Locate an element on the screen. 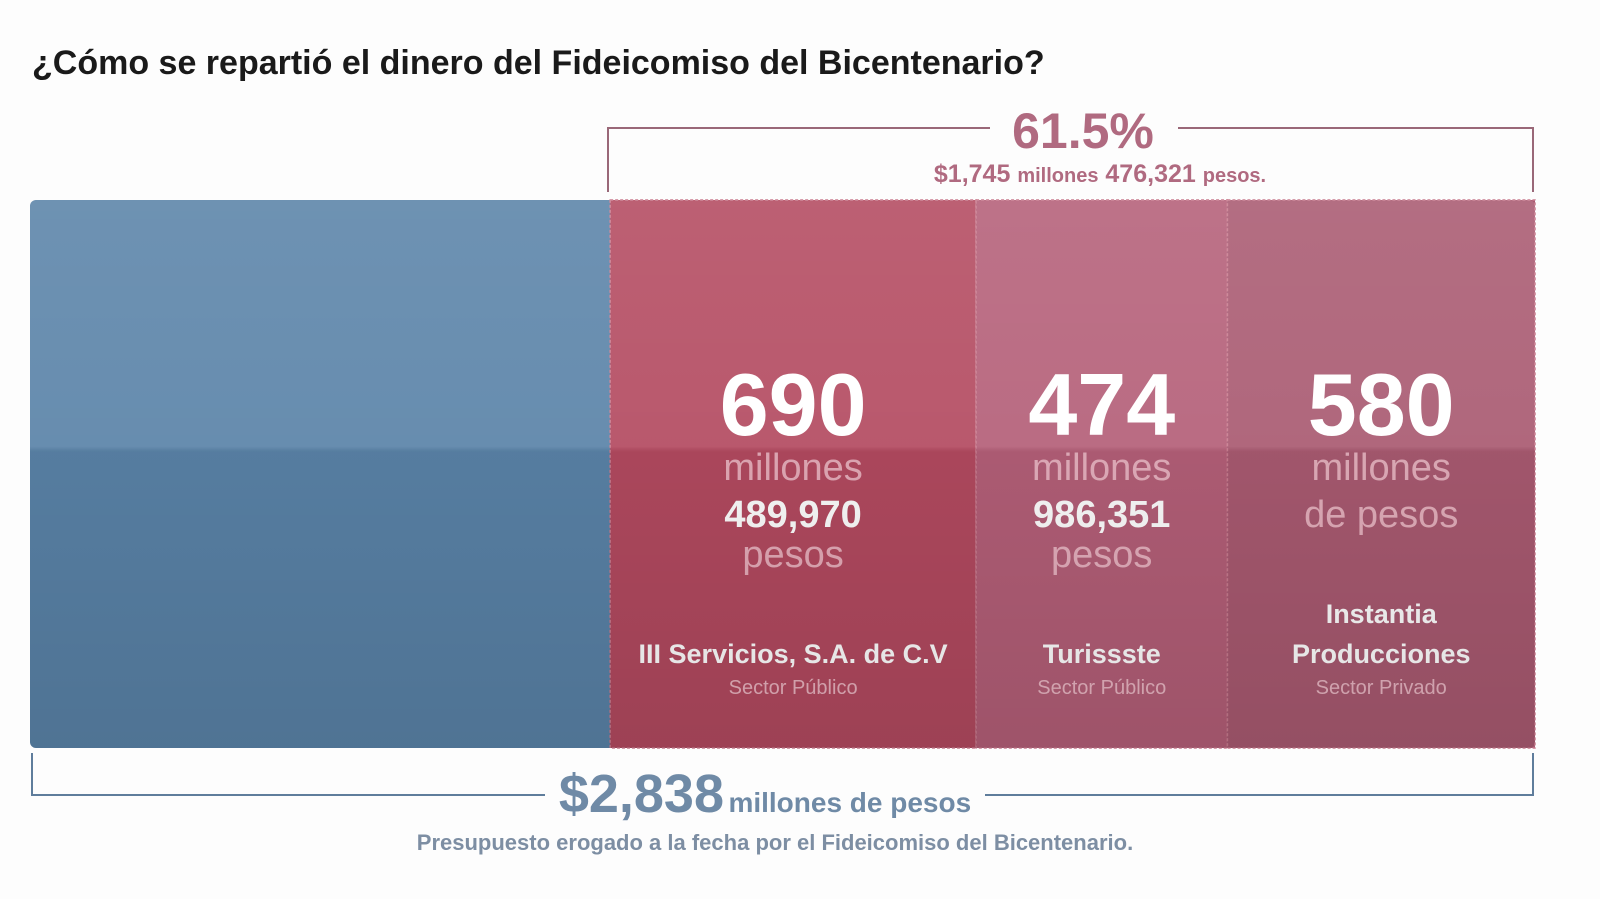  segment-value: 690 is located at coordinates (793, 404).